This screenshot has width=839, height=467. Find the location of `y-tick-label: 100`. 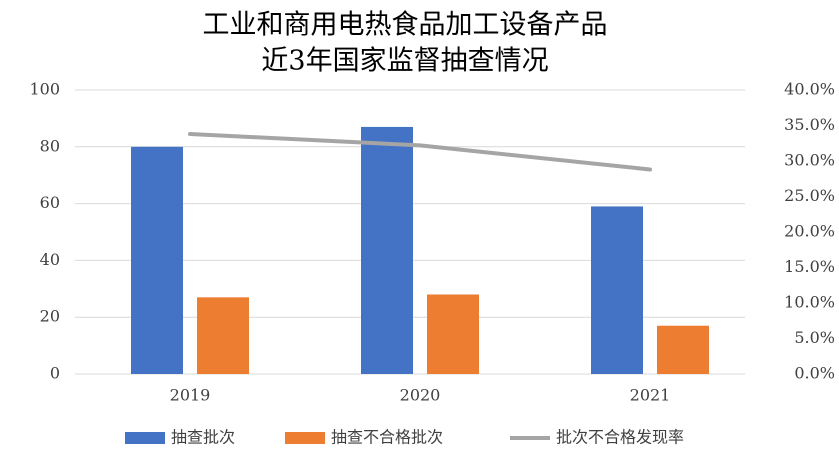

y-tick-label: 100 is located at coordinates (44, 89).